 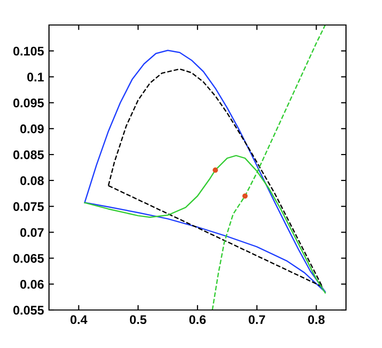 What do you see at coordinates (32, 232) in the screenshot?
I see `y-tick-label: 0.07` at bounding box center [32, 232].